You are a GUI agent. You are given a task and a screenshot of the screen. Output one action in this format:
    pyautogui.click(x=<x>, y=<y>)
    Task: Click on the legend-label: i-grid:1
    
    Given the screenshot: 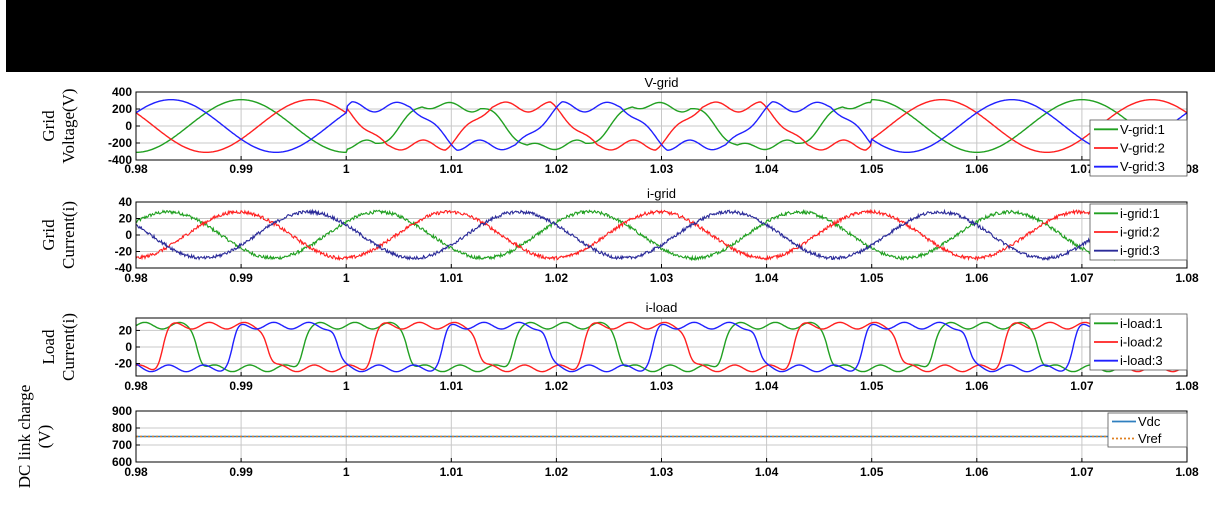 What is the action you would take?
    pyautogui.click(x=1140, y=213)
    